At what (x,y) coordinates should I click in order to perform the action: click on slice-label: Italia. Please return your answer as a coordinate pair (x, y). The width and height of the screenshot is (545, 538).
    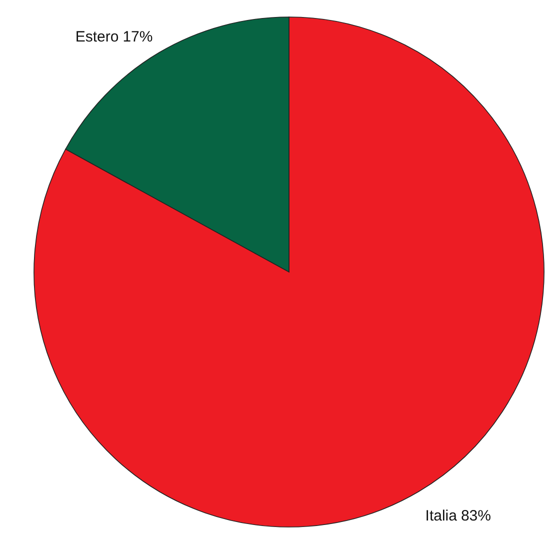
    Looking at the image, I should click on (441, 515).